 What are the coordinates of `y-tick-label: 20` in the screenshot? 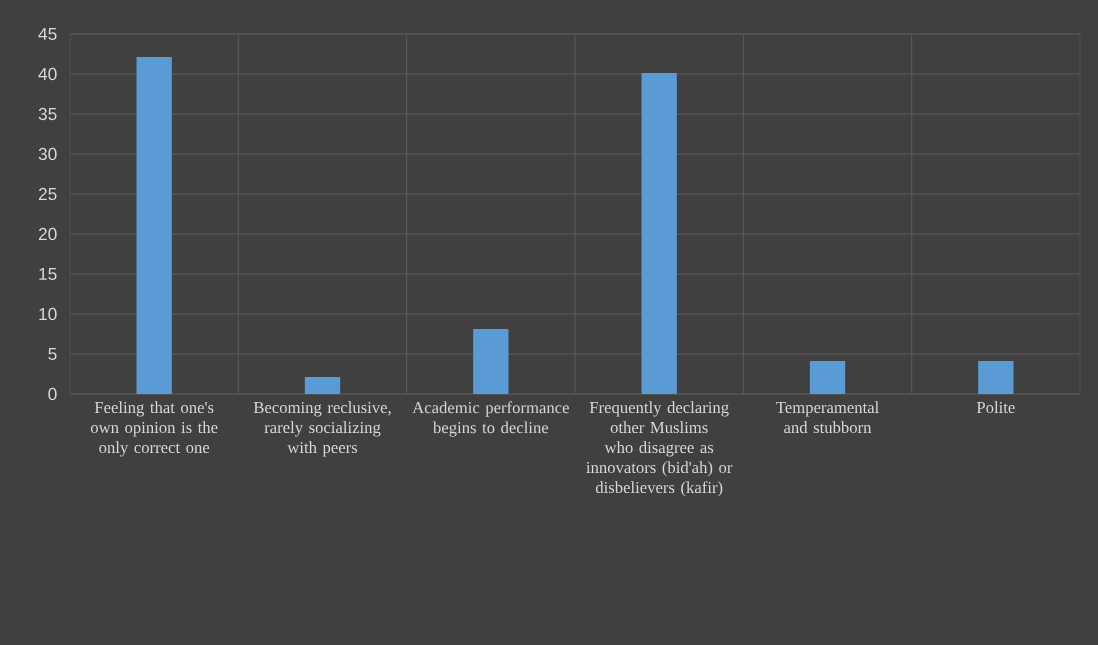 It's located at (47, 234).